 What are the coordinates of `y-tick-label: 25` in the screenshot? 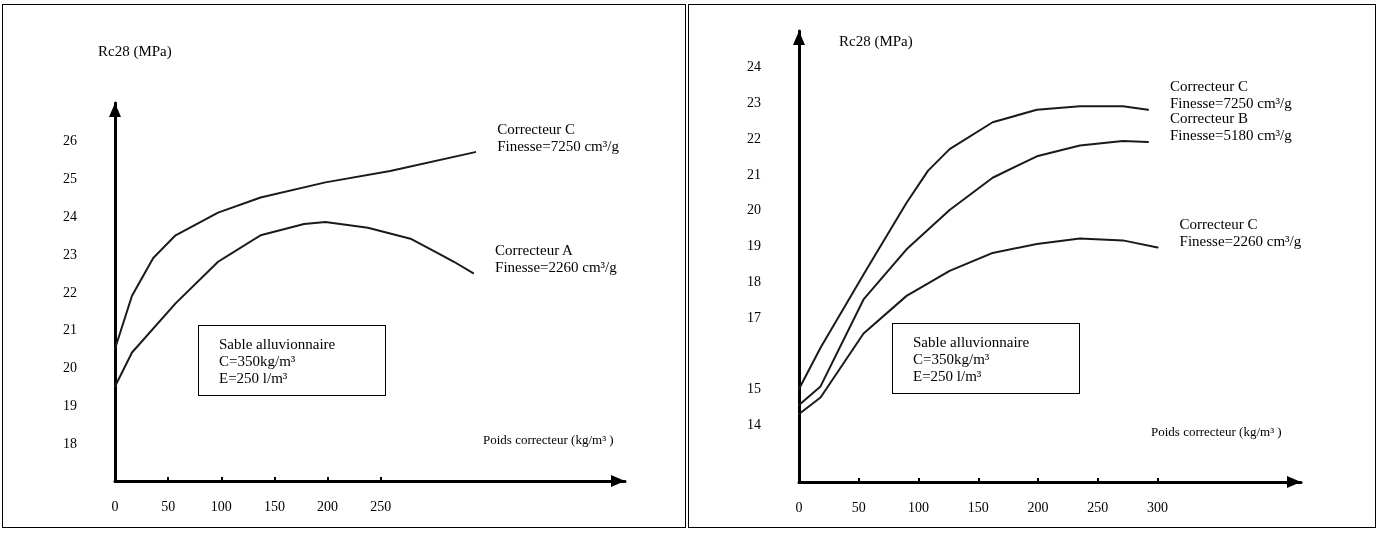 It's located at (70, 179).